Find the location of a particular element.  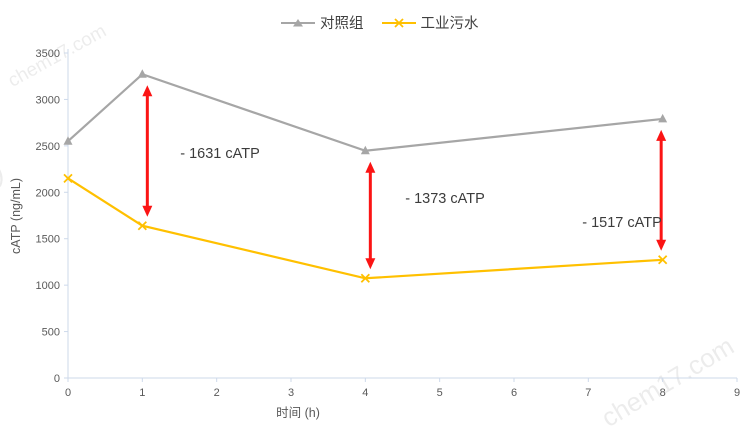

x-axis-title: 时间 (h) is located at coordinates (298, 413).